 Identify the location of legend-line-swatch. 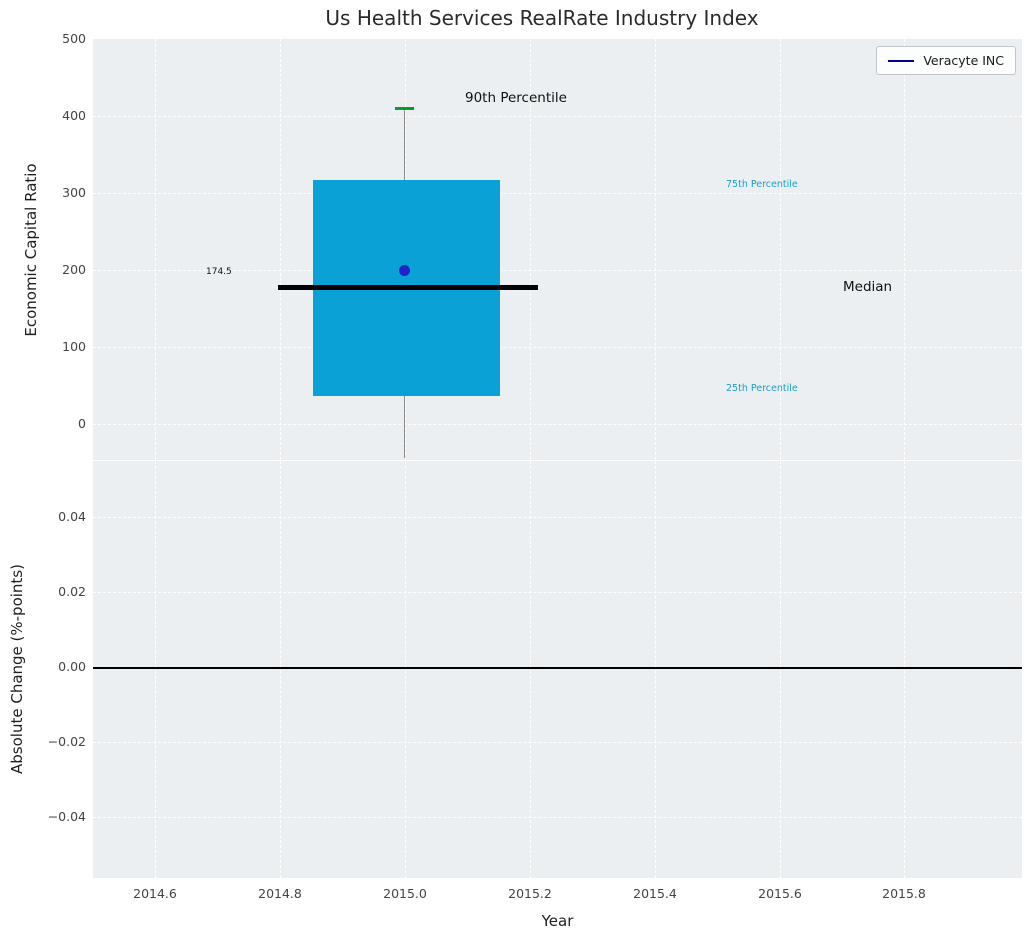
(901, 60).